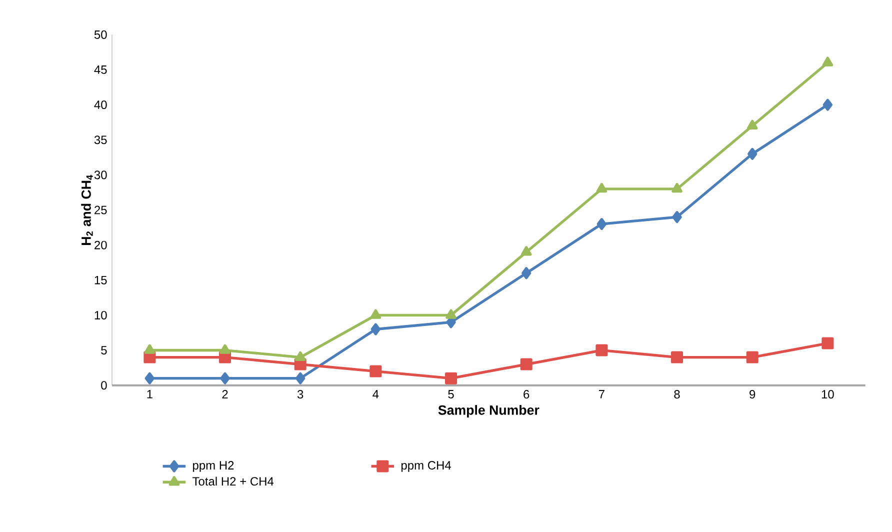 This screenshot has height=532, width=892. I want to click on x-tick-label: 6, so click(527, 394).